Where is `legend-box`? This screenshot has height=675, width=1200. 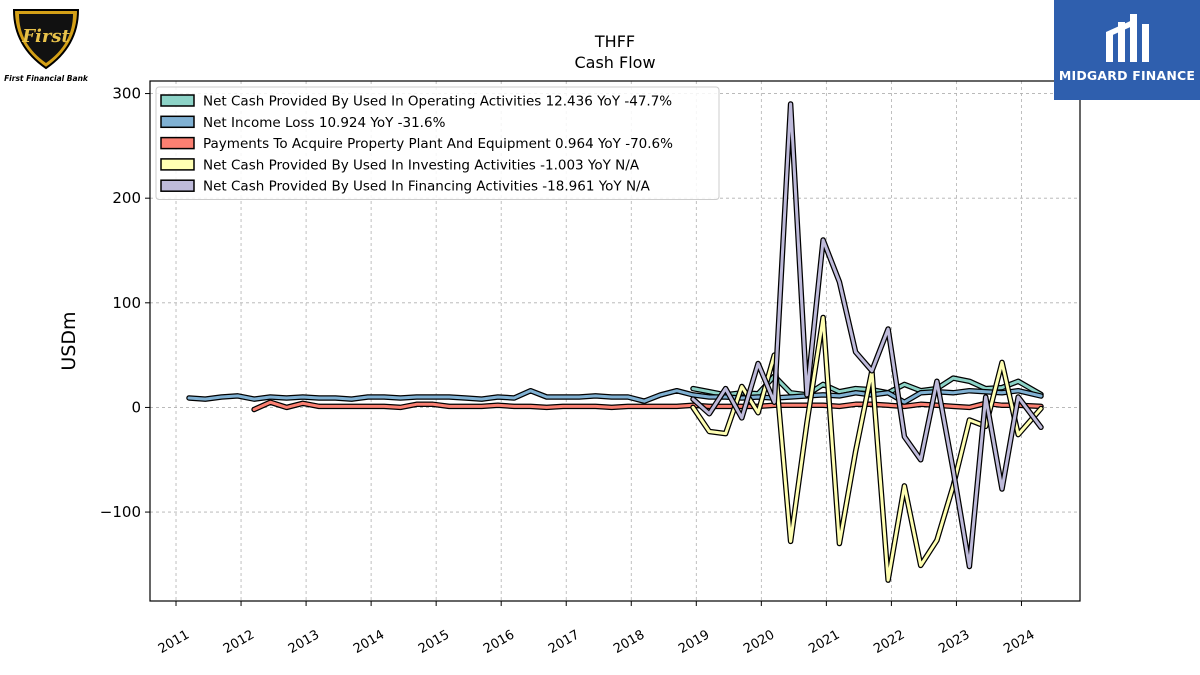 legend-box is located at coordinates (437, 143).